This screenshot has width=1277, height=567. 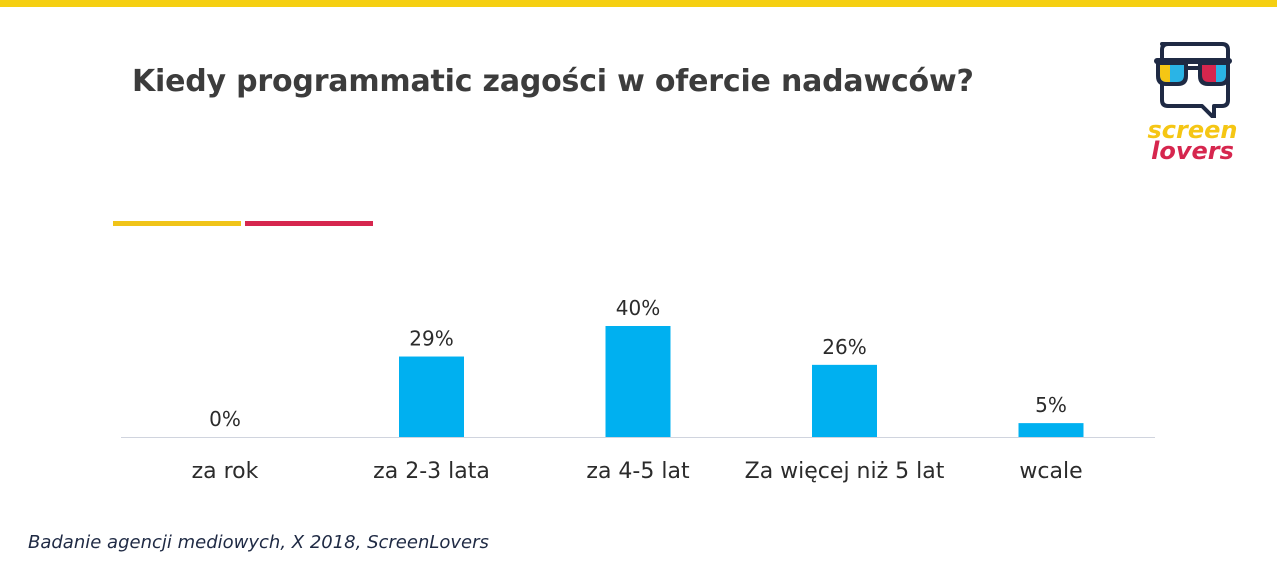 I want to click on accent-line-red, so click(x=309, y=223).